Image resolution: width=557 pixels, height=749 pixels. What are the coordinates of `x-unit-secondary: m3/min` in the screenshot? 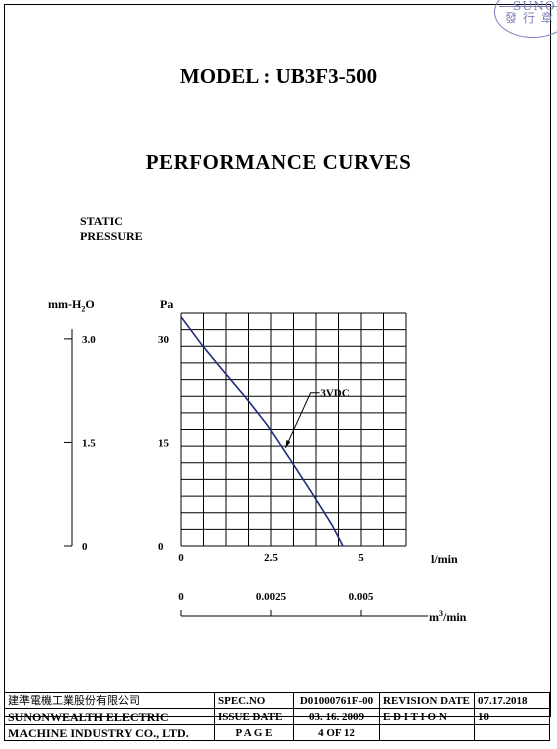 It's located at (447, 617).